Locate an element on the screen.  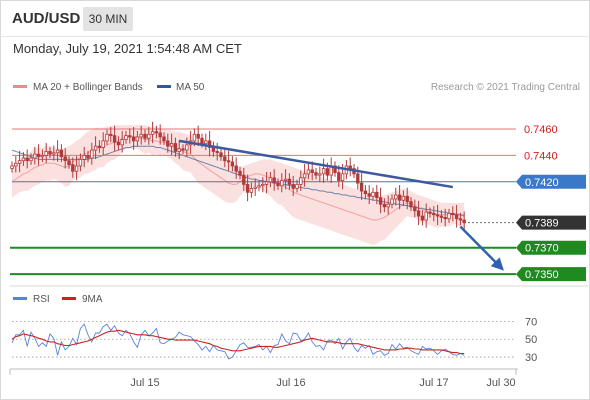
chart-datetime: Monday, July 19, 2021 1:54:48 AM CET is located at coordinates (127, 48).